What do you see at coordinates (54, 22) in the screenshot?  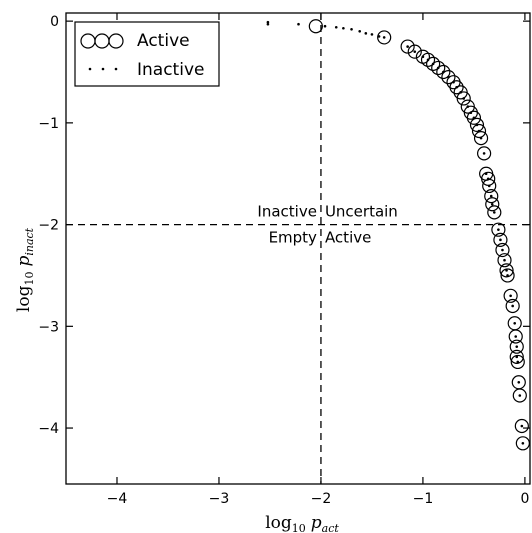 I see `y-tick-label: 0` at bounding box center [54, 22].